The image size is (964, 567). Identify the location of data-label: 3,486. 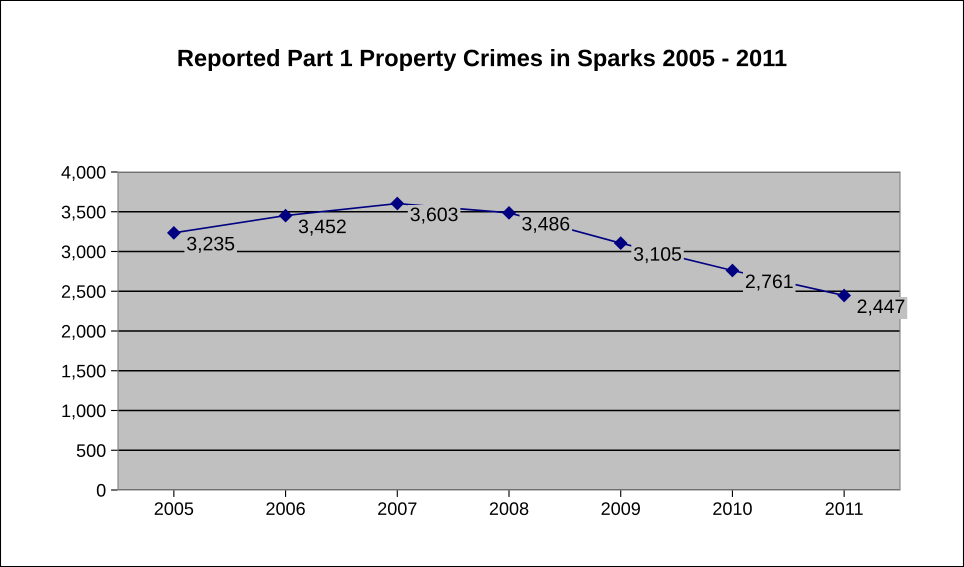
(546, 224).